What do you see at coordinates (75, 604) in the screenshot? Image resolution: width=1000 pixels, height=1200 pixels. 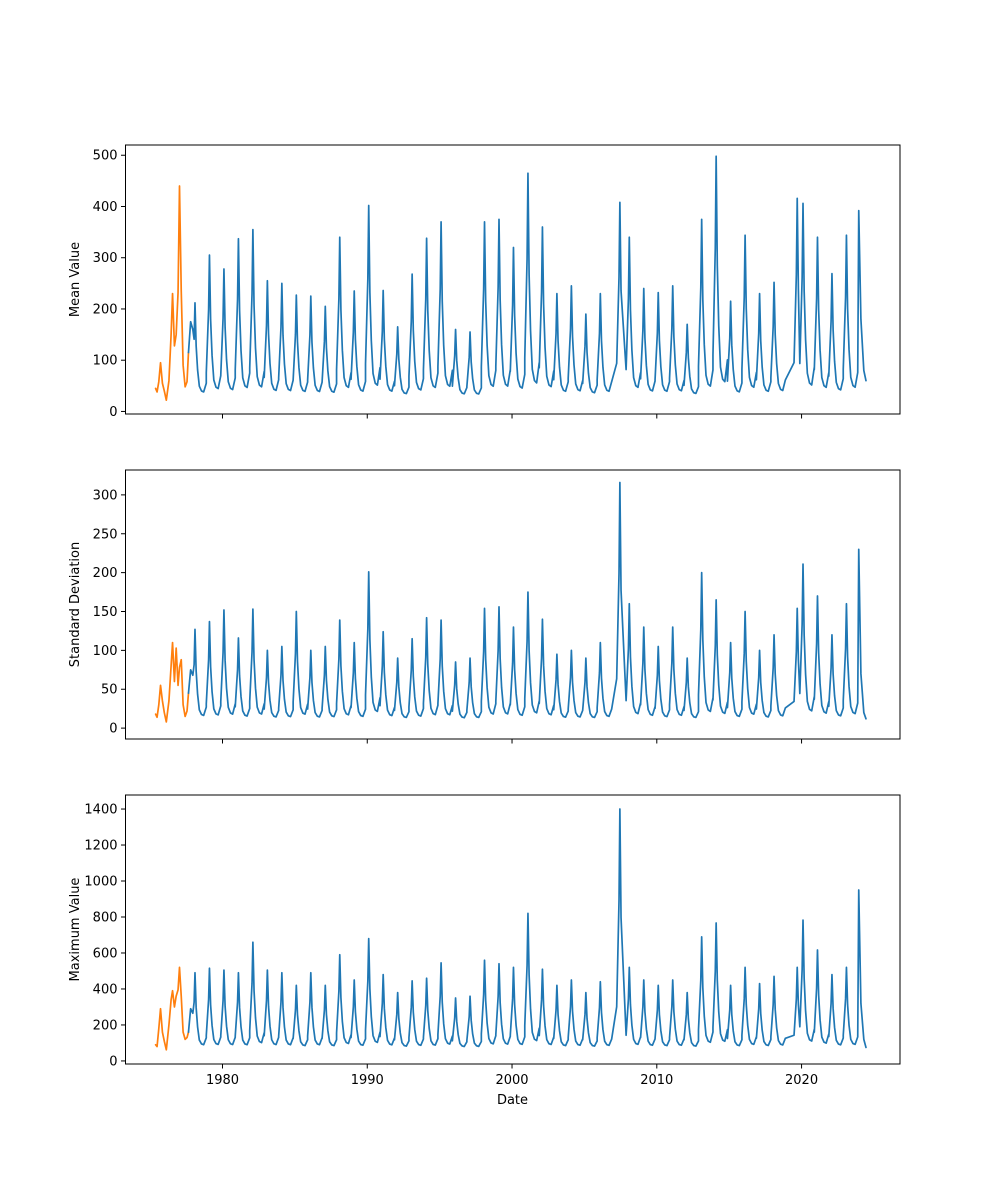 I see `y-axis-label-standard-deviation: Standard Deviation` at bounding box center [75, 604].